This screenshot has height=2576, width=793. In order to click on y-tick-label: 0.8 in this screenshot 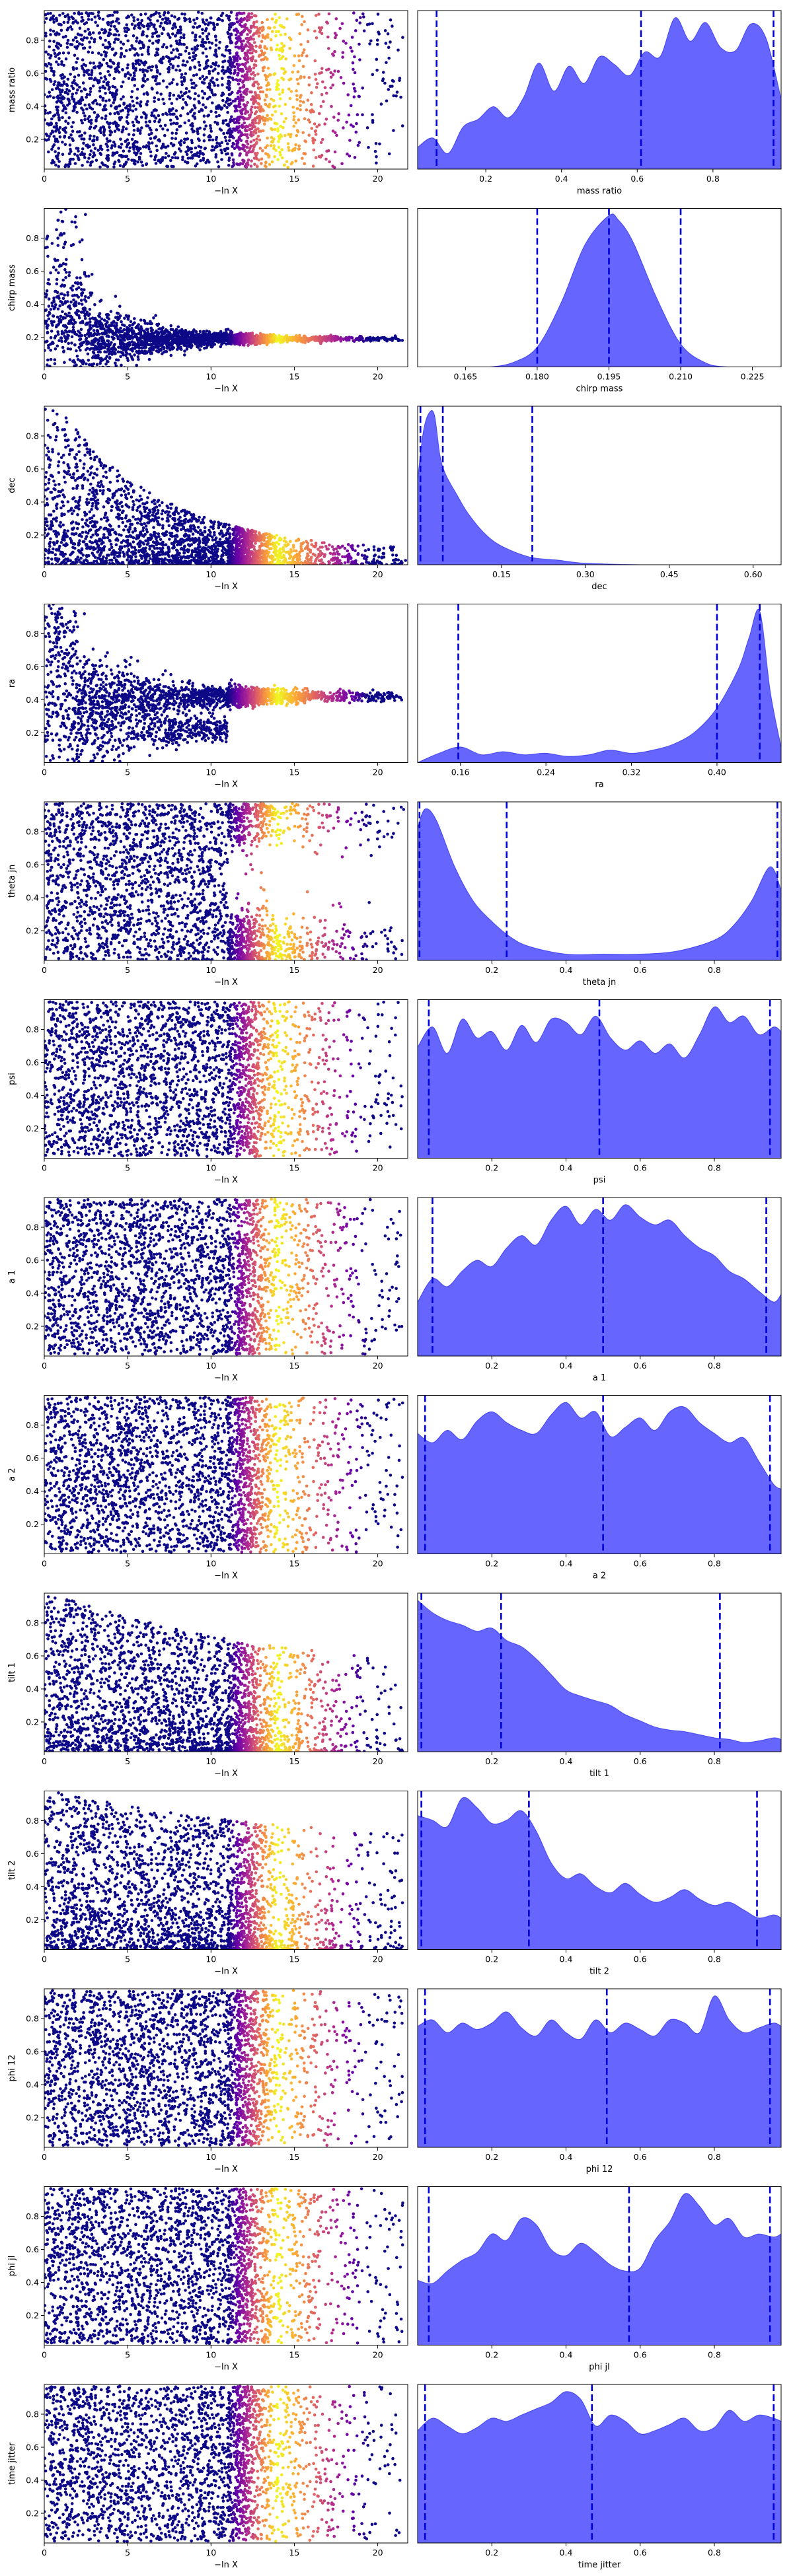, I will do `click(32, 41)`.